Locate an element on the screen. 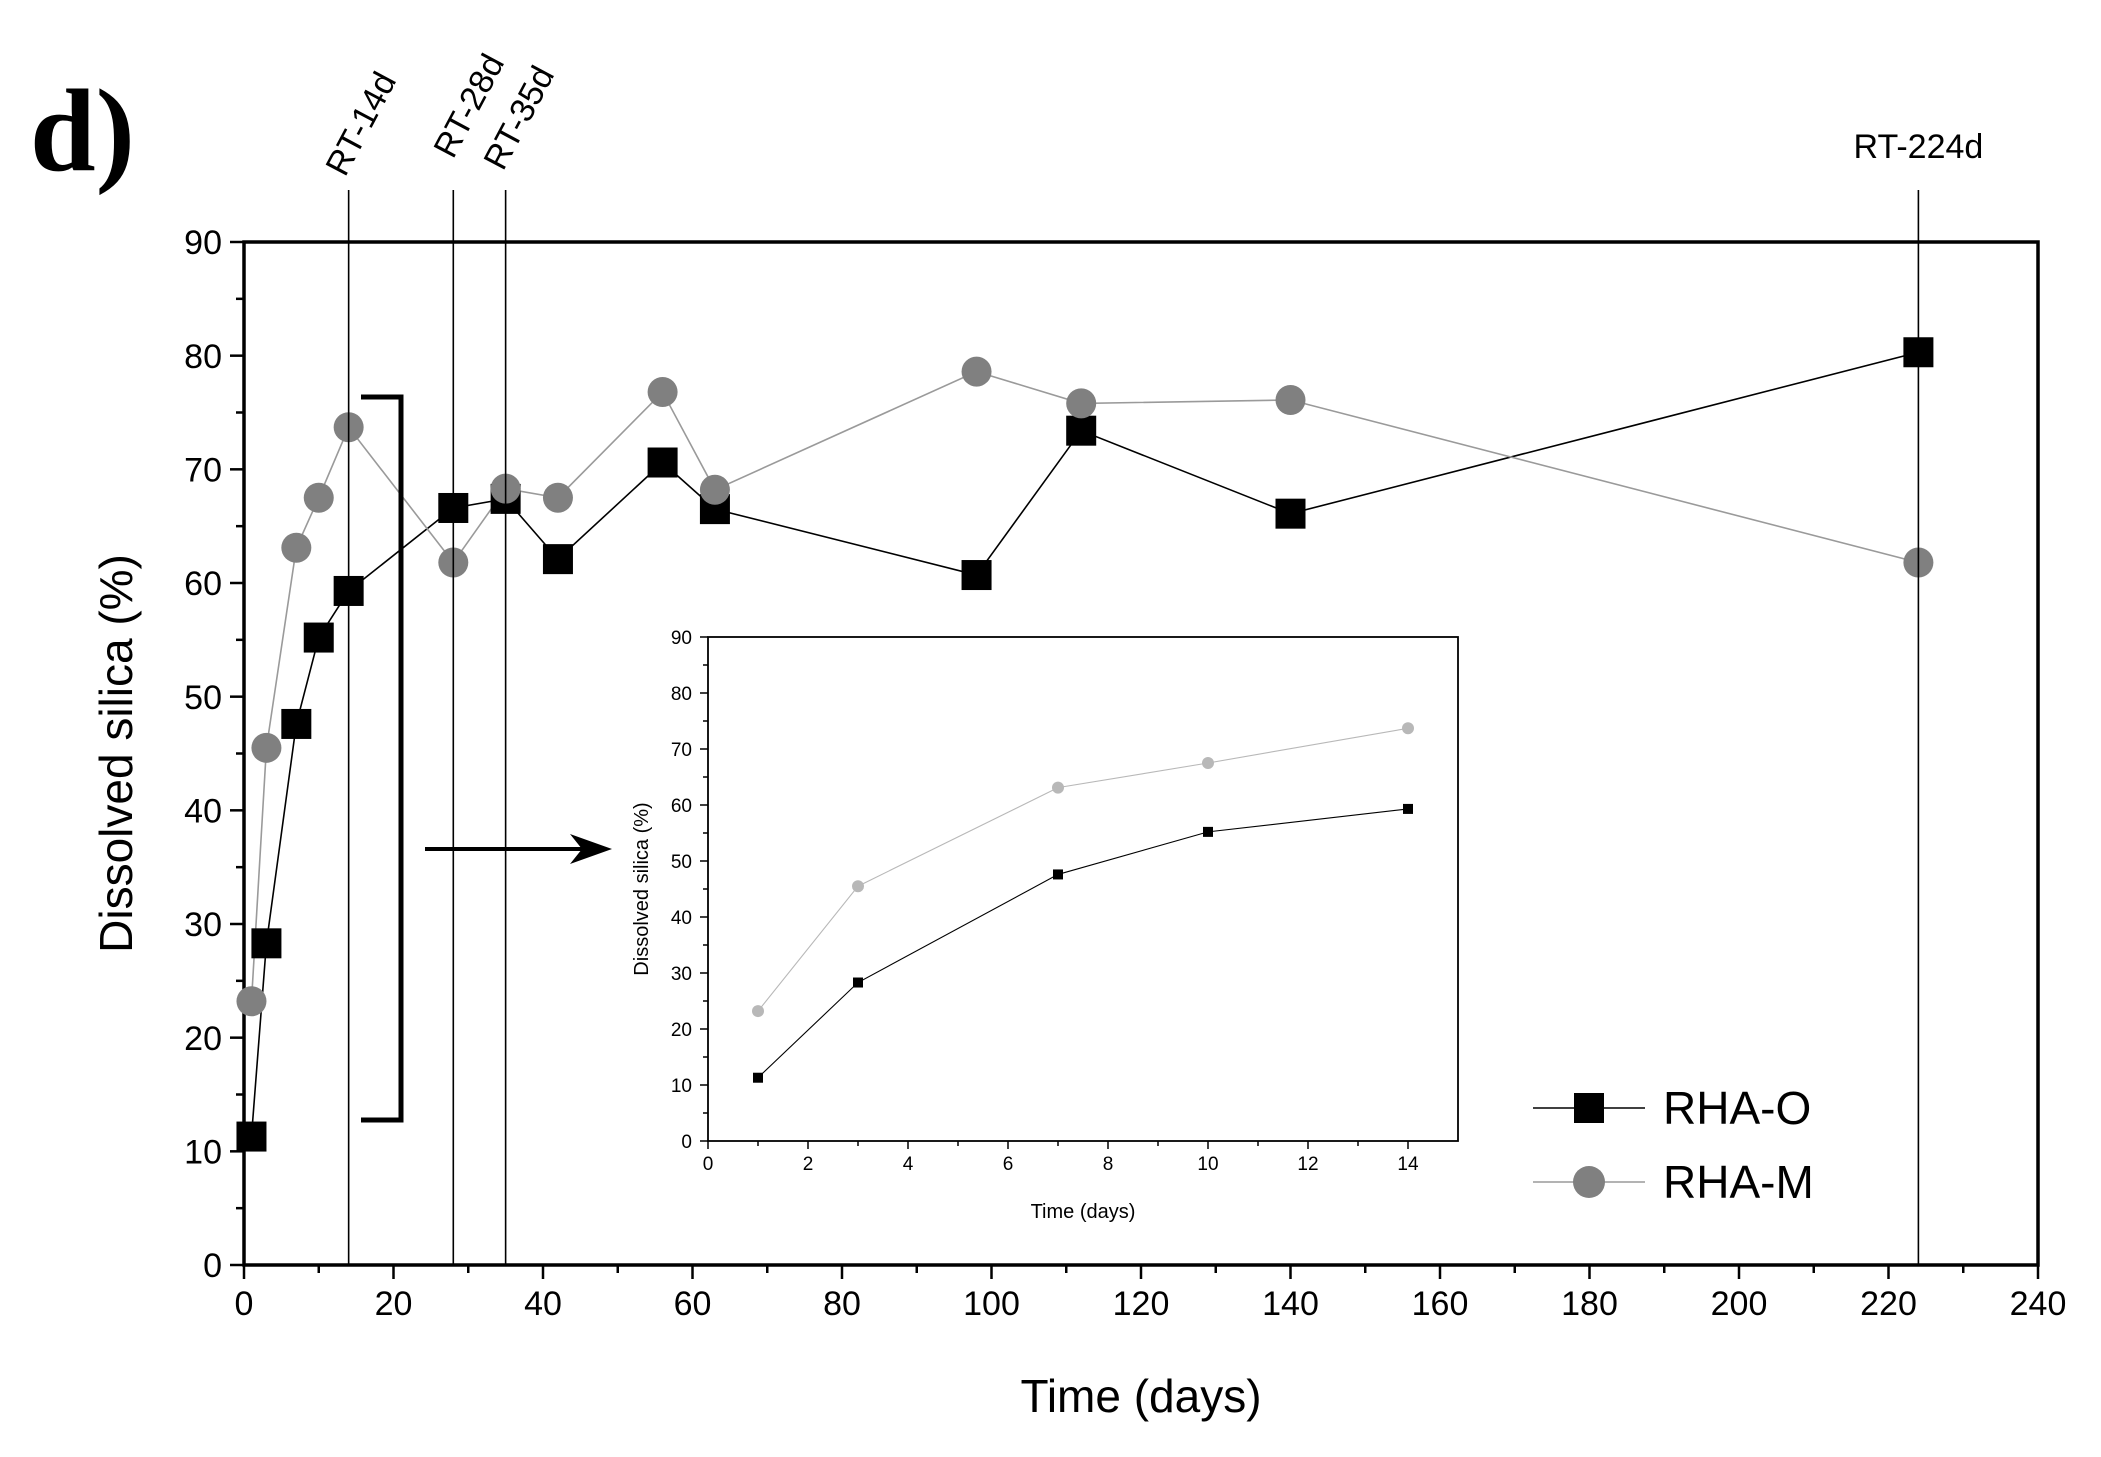 The height and width of the screenshot is (1457, 2101). inset-plot-y-tick-label: 10 is located at coordinates (681, 1086).